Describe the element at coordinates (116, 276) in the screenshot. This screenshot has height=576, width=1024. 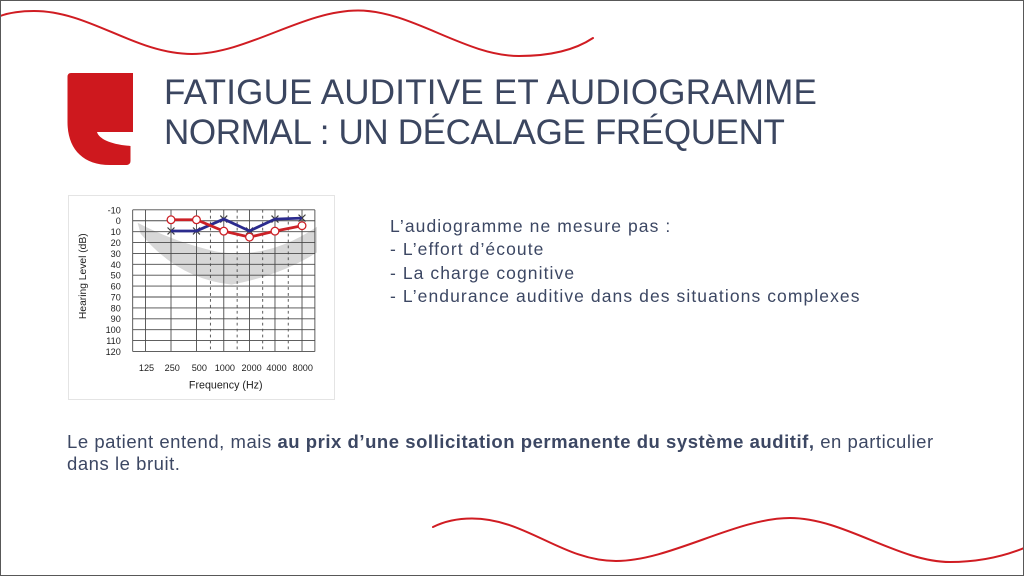
I see `svg-text: 50` at that location.